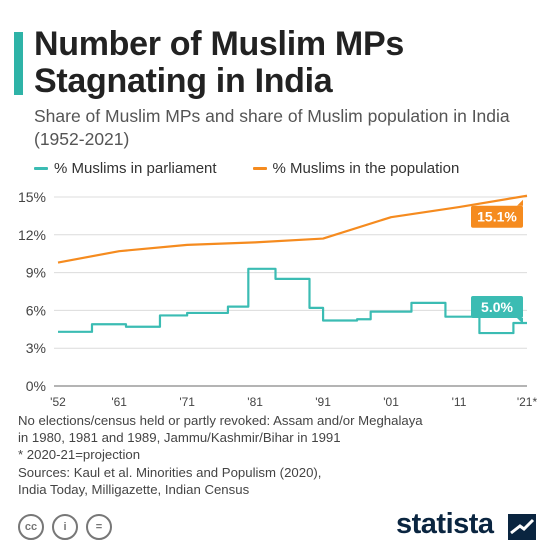  What do you see at coordinates (36, 348) in the screenshot?
I see `y-tick-label: 3%` at bounding box center [36, 348].